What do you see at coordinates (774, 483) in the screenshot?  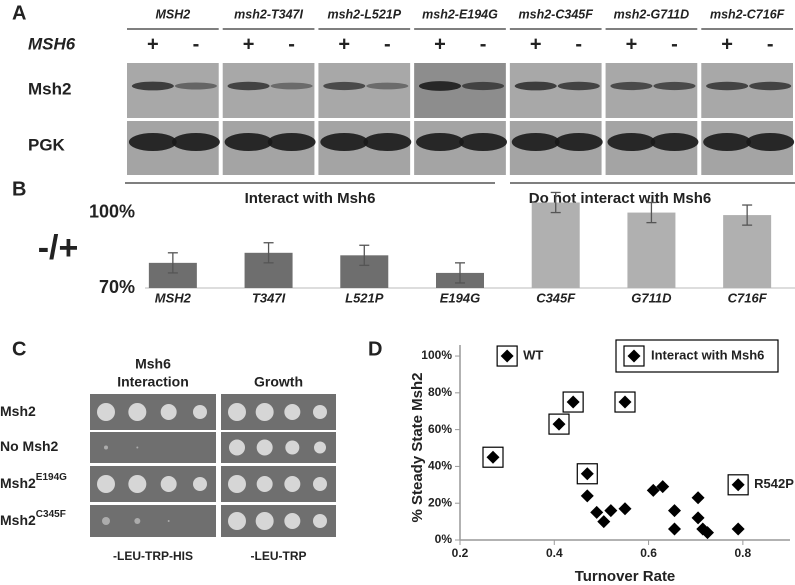 I see `point-label: R542P` at bounding box center [774, 483].